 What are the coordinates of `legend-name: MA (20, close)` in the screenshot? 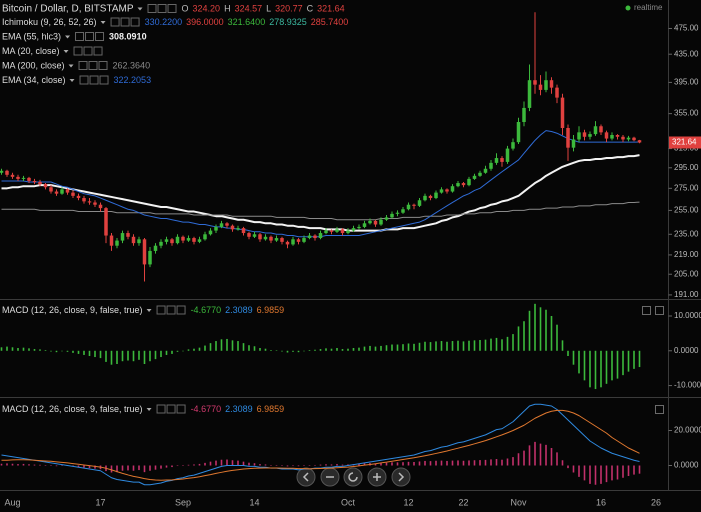 It's located at (31, 51).